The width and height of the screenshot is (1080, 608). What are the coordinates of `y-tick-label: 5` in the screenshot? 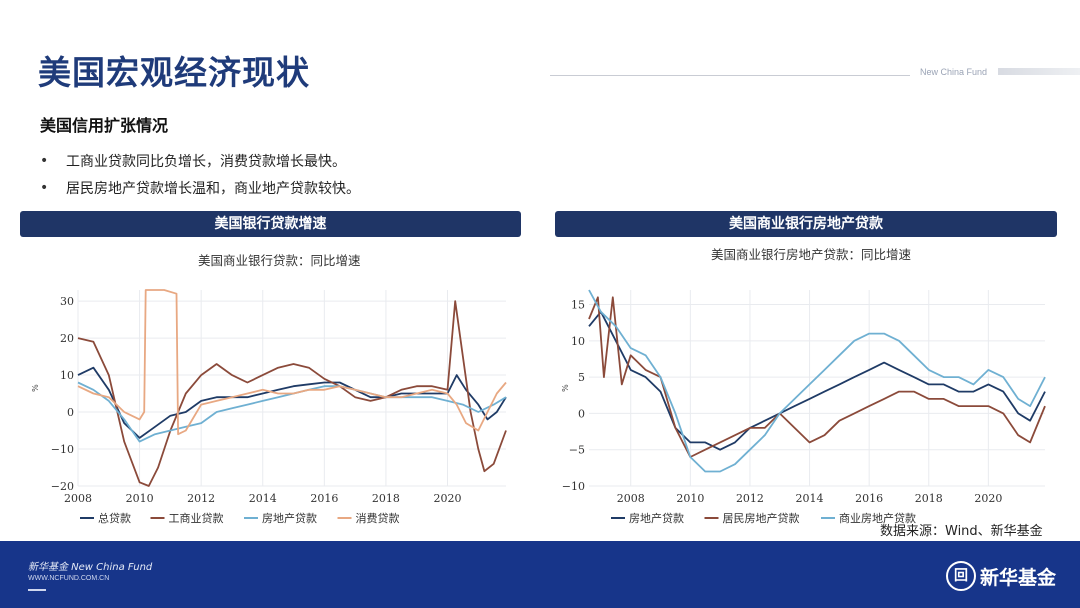 It's located at (581, 377).